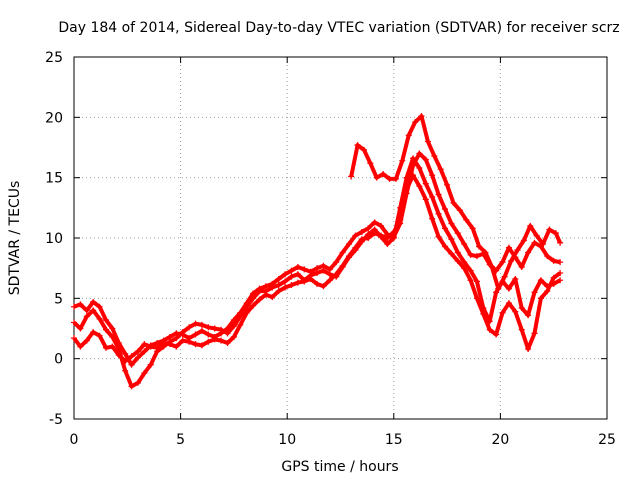 The image size is (640, 480). Describe the element at coordinates (58, 299) in the screenshot. I see `y-tick-label: 5` at that location.